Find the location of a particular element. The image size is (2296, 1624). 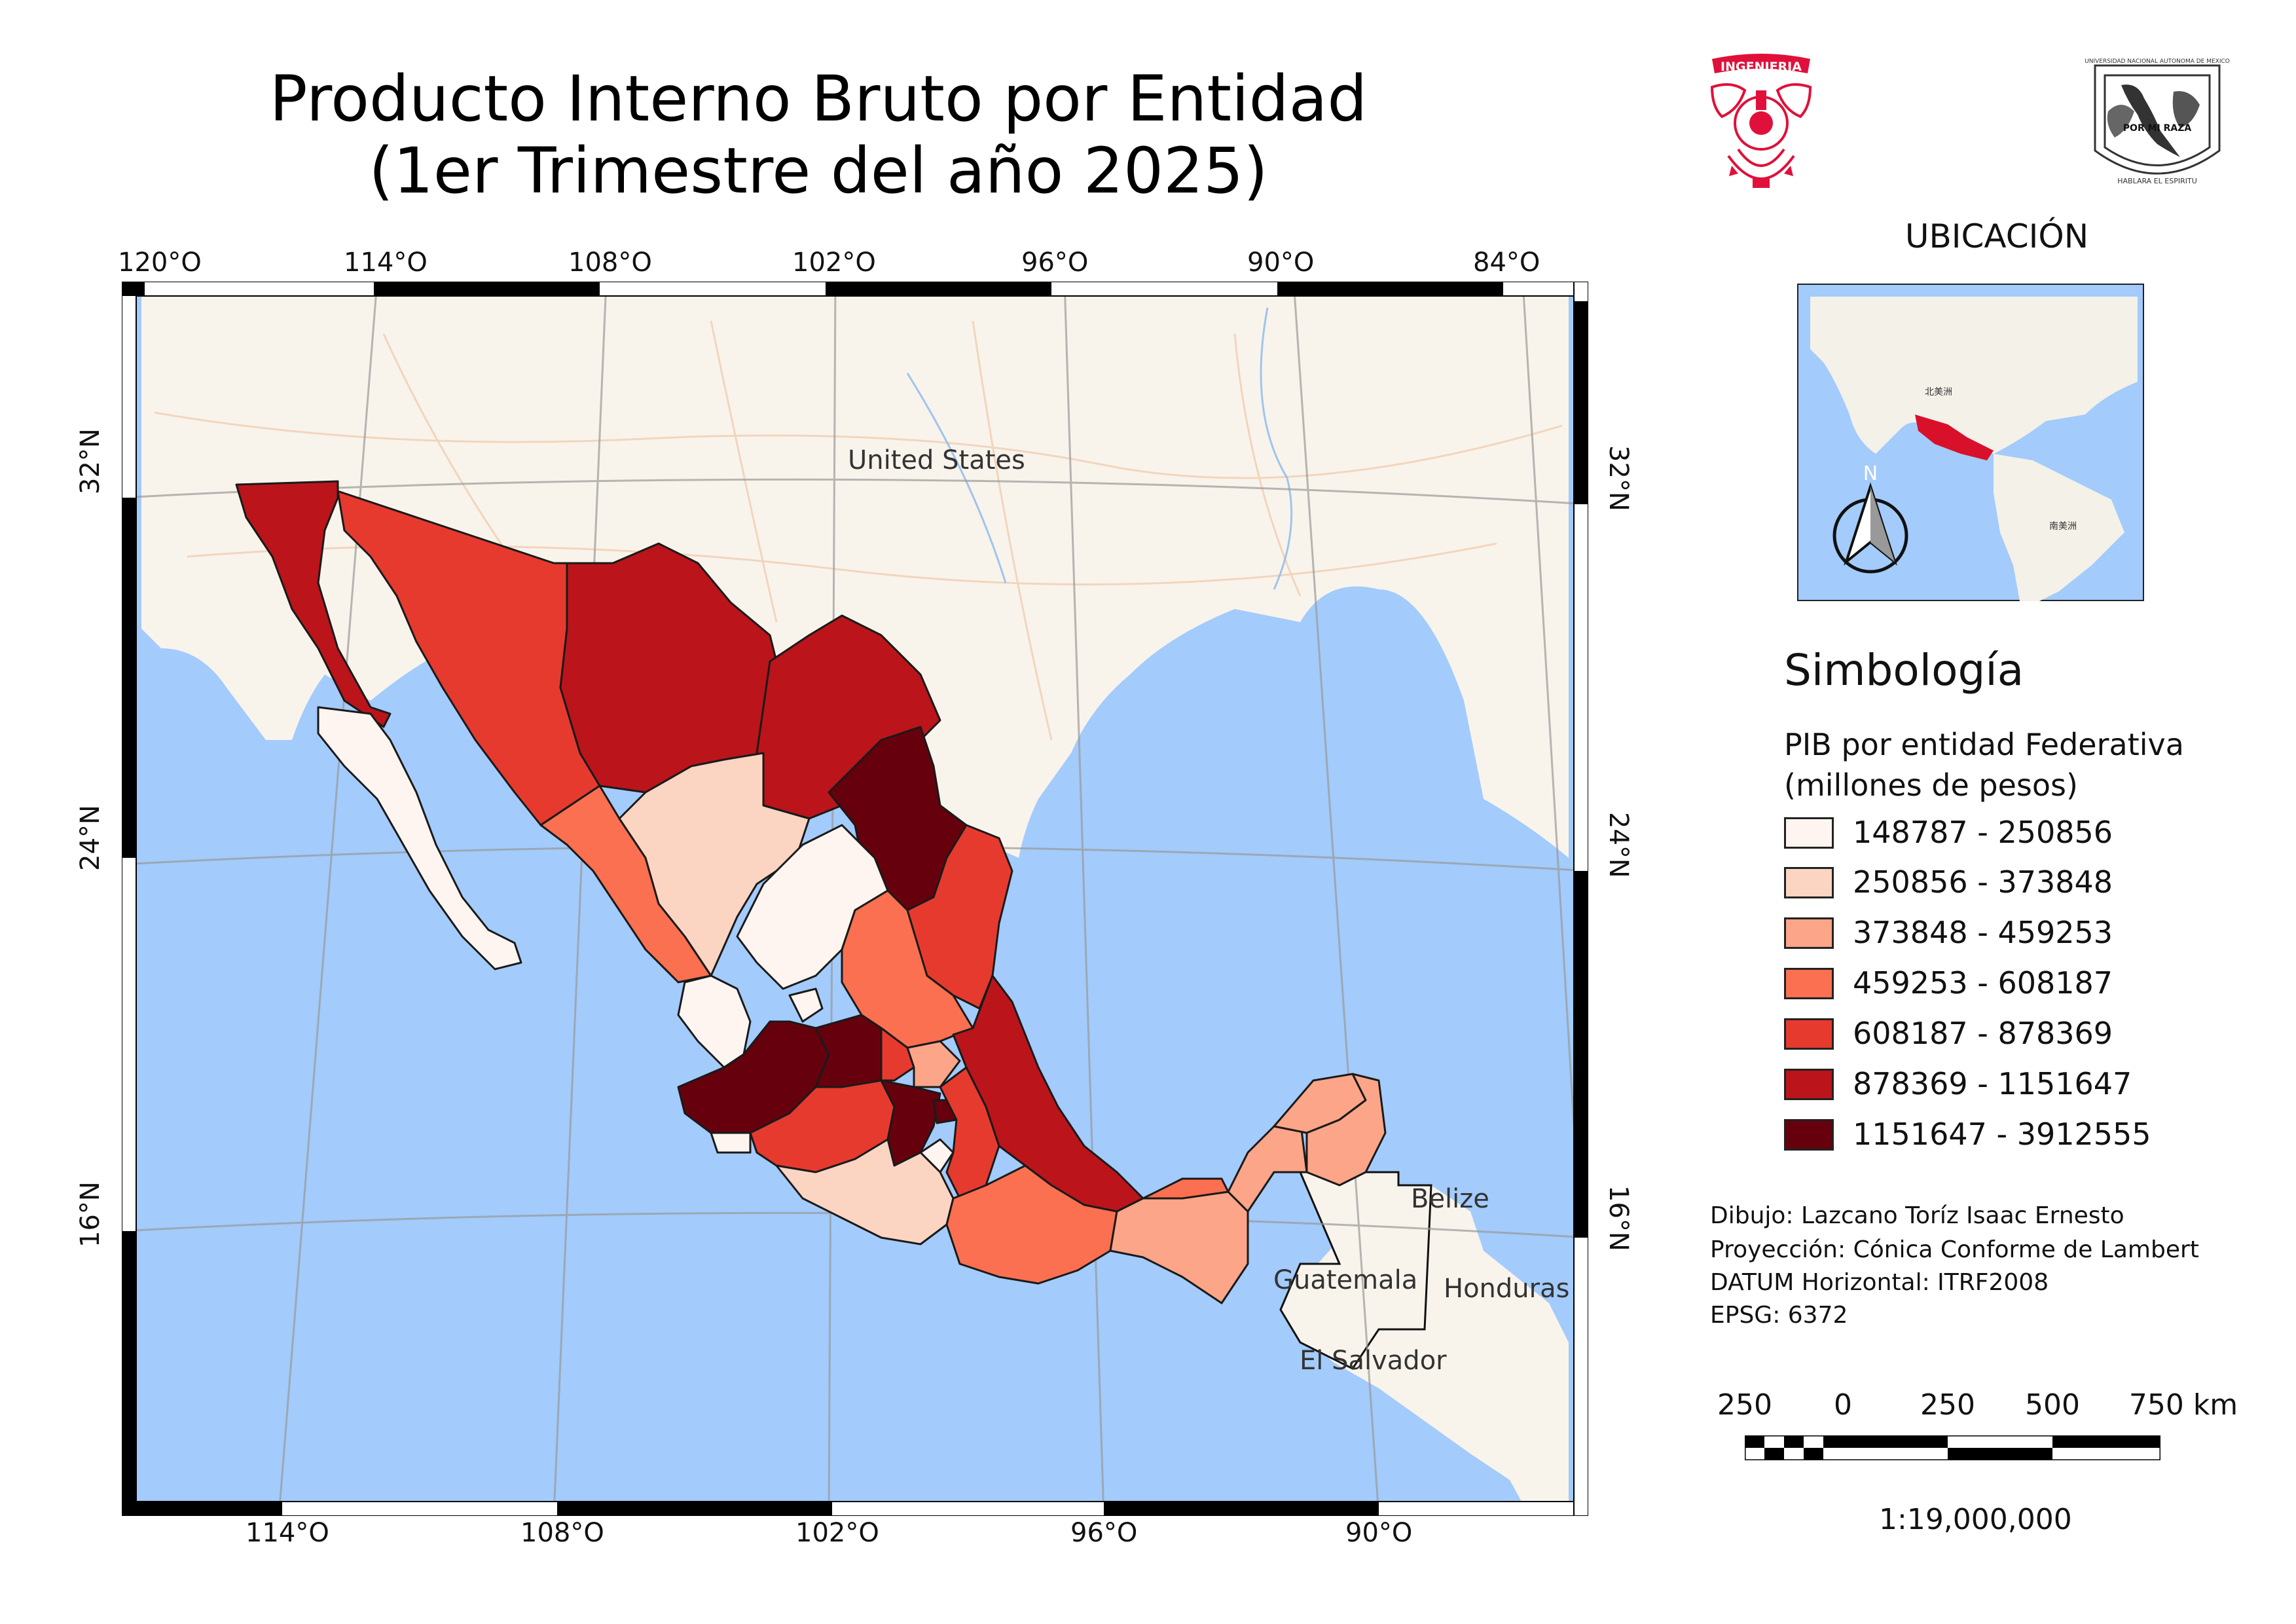

svg-text: POR MI RAZA is located at coordinates (2157, 128).